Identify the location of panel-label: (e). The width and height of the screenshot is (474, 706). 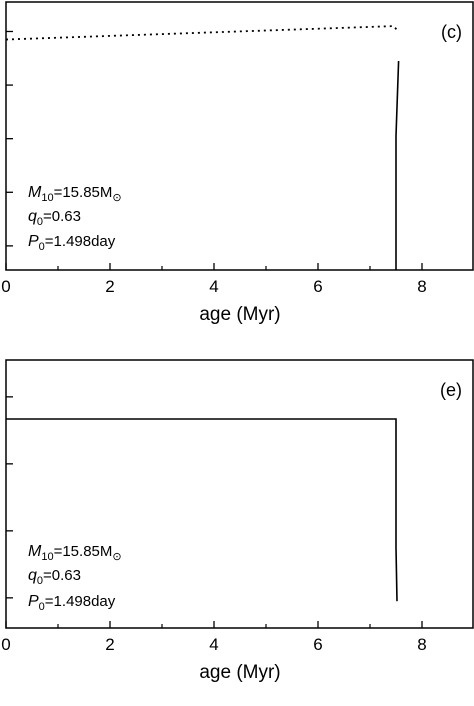
(451, 390).